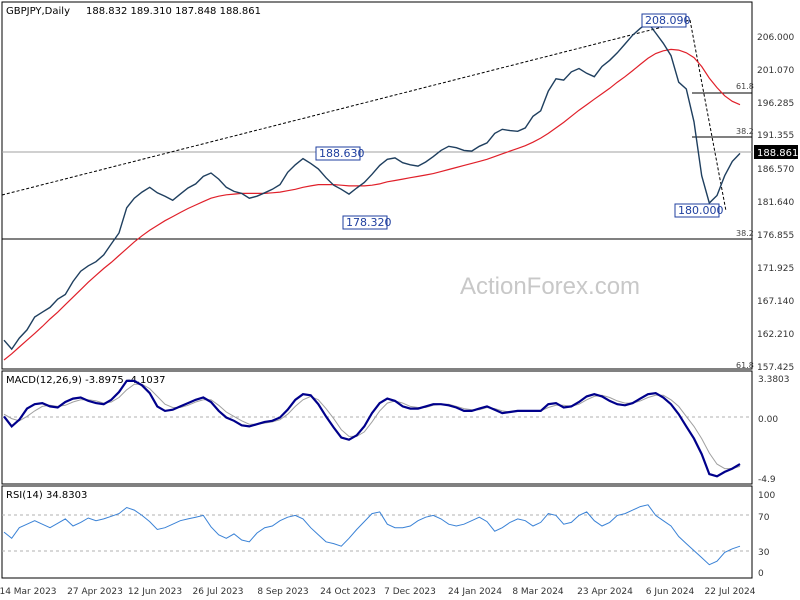 This screenshot has width=800, height=600. Describe the element at coordinates (775, 38) in the screenshot. I see `price-y-tick: 206.000` at that location.